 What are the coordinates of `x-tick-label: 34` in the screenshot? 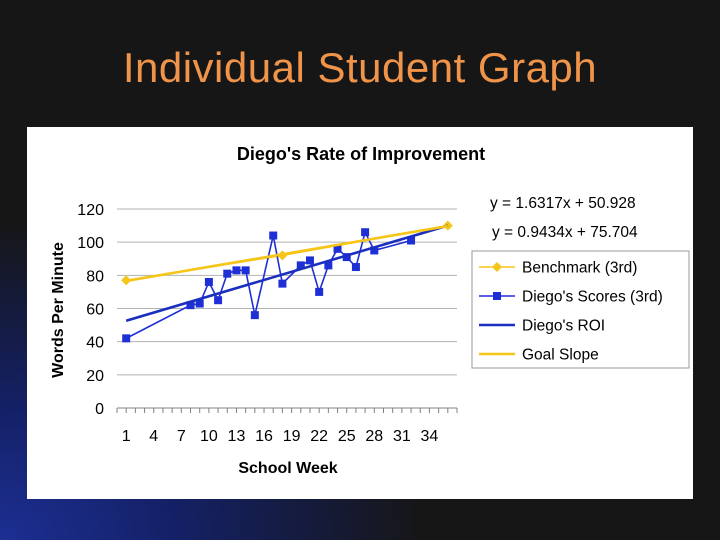 It's located at (430, 436).